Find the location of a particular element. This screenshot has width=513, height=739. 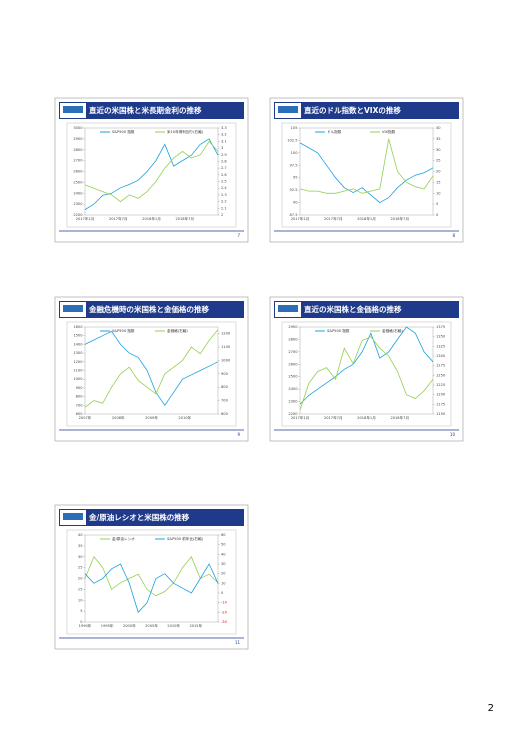

y-tick-label: 2700 is located at coordinates (293, 352).